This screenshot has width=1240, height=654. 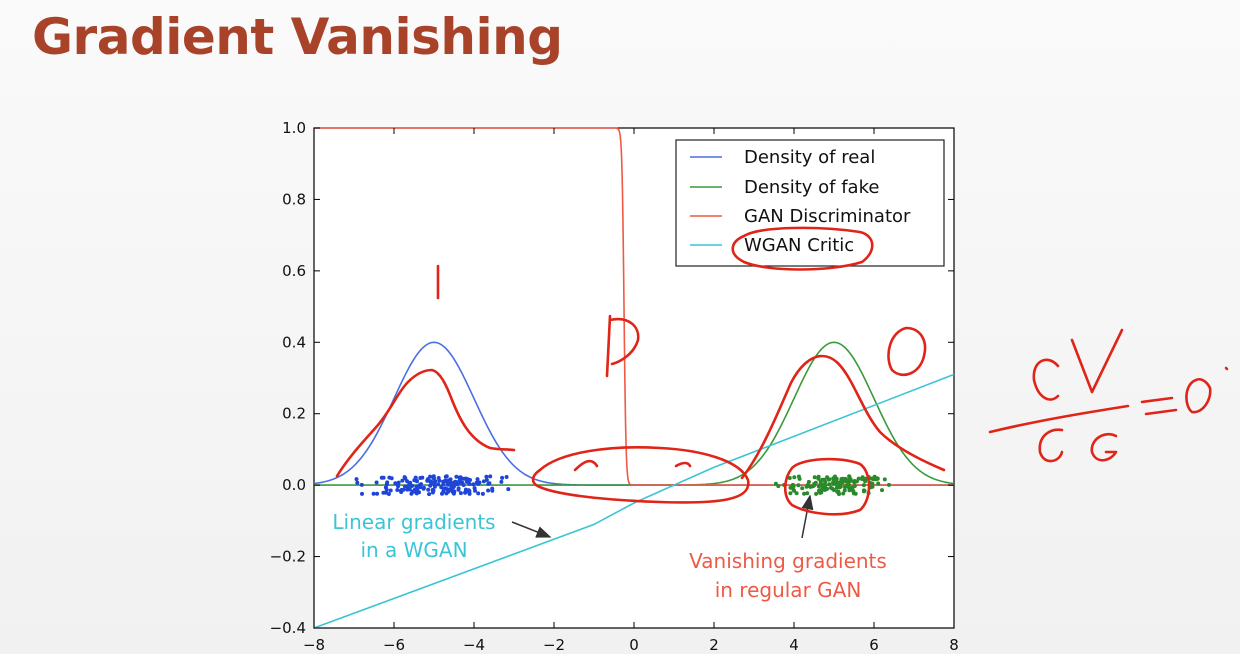 What do you see at coordinates (413, 536) in the screenshot?
I see `annotation-wgan: Linear gradients in a WGAN` at bounding box center [413, 536].